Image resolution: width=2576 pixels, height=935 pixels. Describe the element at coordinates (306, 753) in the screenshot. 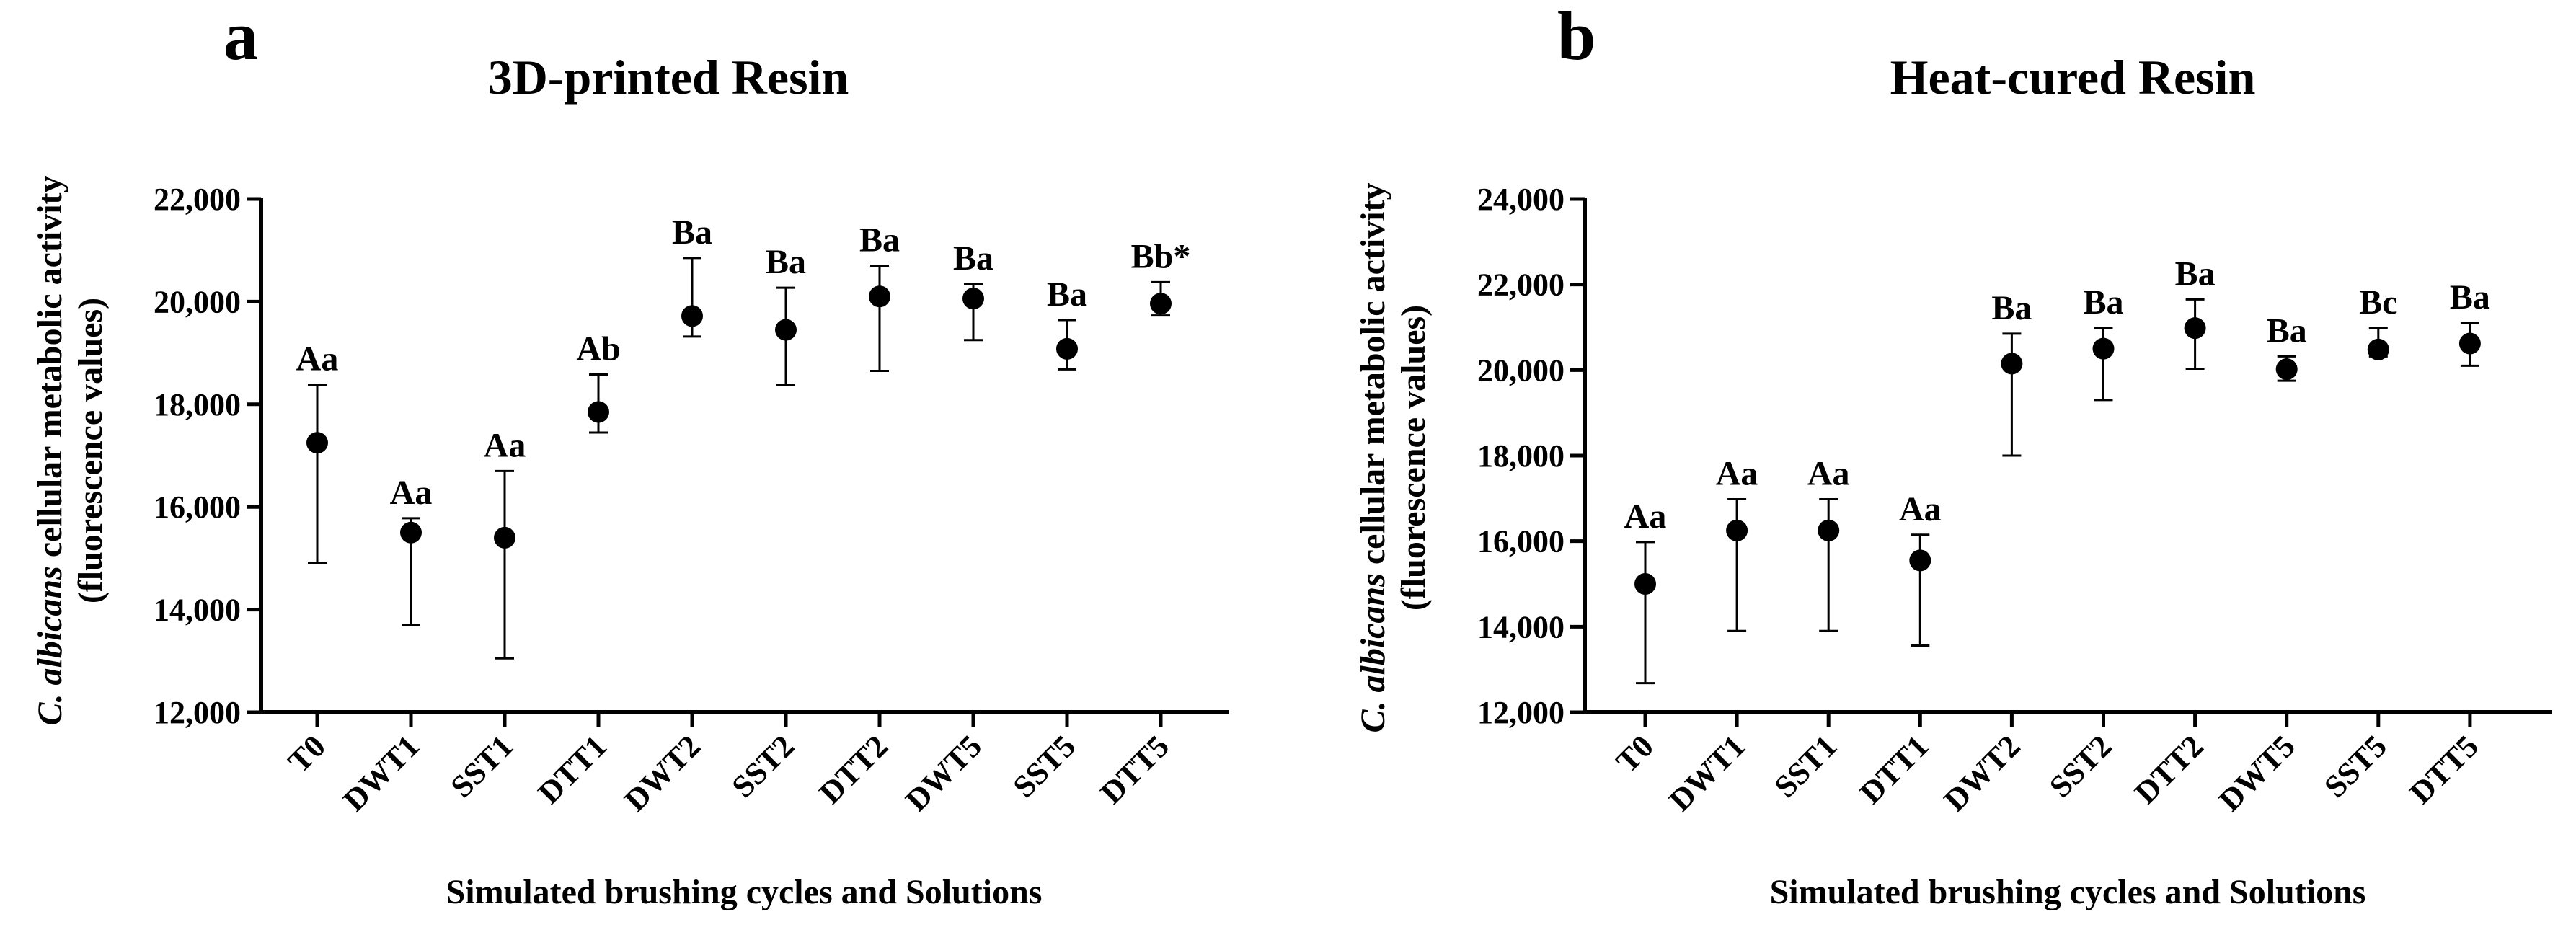

I see `panel-a-x-tick-label: T0` at that location.